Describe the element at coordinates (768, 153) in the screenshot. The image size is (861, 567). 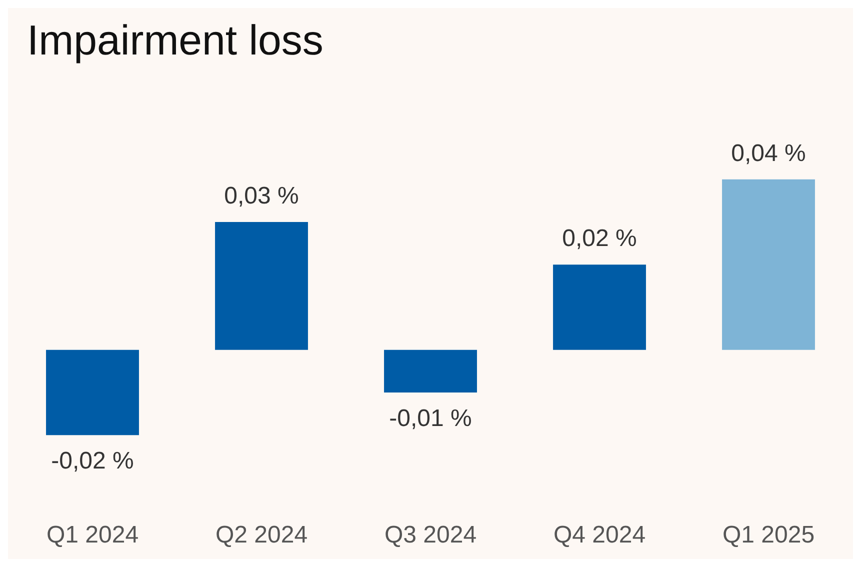
I see `data-label: 0,04 %` at that location.